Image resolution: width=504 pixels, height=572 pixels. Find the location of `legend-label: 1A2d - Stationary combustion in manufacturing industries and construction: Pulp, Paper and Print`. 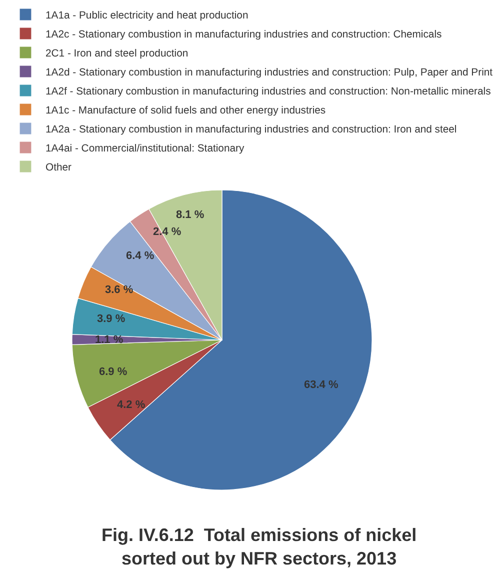

legend-label: 1A2d - Stationary combustion in manufacturing industries and construction: Pulp, Paper and Print is located at coordinates (269, 73).